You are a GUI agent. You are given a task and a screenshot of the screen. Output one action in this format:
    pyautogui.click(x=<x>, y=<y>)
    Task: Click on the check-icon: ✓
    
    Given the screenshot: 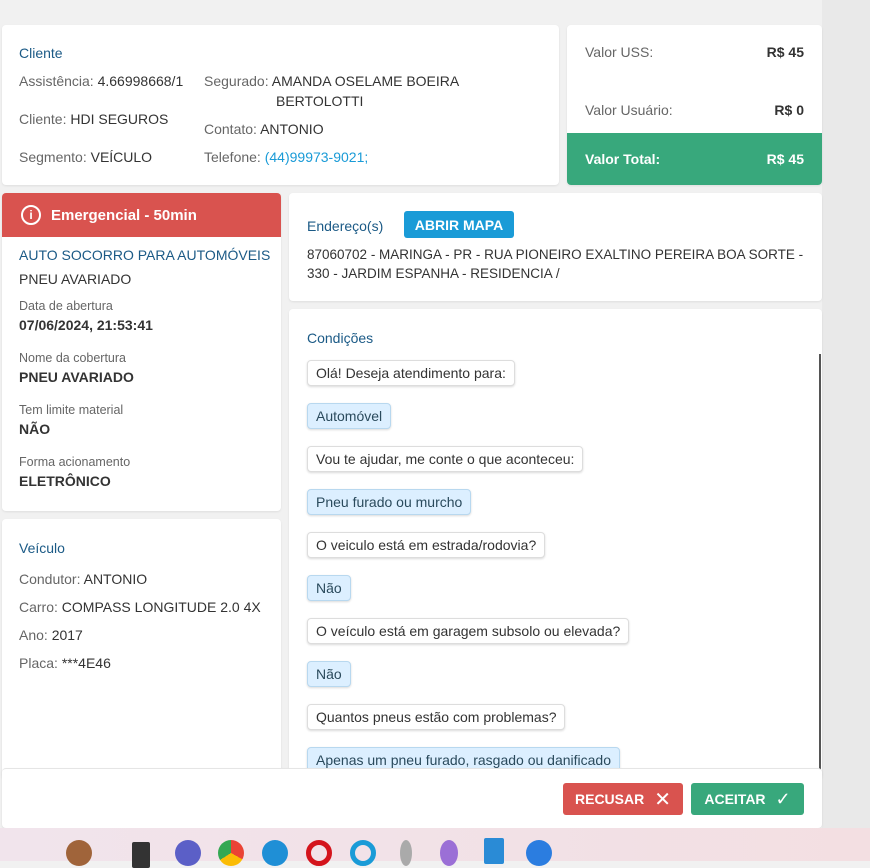 What is the action you would take?
    pyautogui.click(x=783, y=798)
    